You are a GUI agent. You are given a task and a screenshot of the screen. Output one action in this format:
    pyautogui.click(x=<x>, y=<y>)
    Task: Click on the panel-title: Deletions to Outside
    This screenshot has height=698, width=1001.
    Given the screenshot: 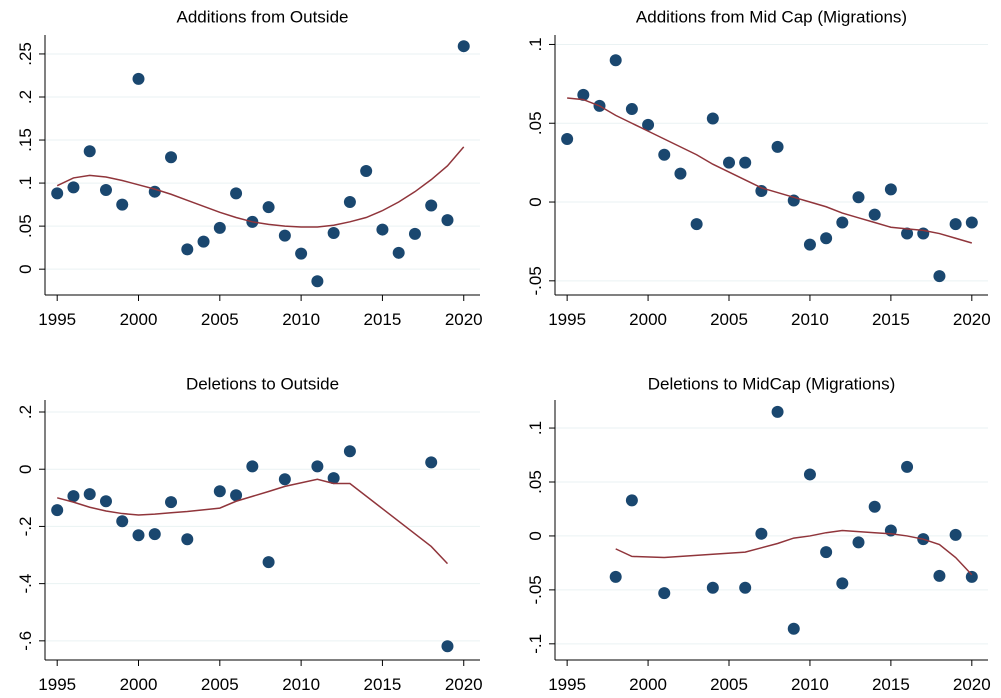 What is the action you would take?
    pyautogui.click(x=262, y=383)
    